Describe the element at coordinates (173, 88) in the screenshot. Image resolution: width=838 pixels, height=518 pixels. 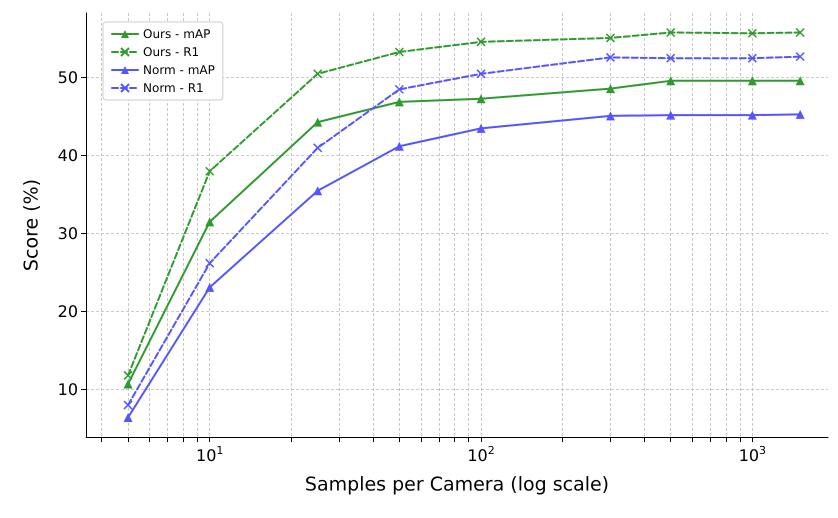
I see `legend-label: Norm - R1` at that location.